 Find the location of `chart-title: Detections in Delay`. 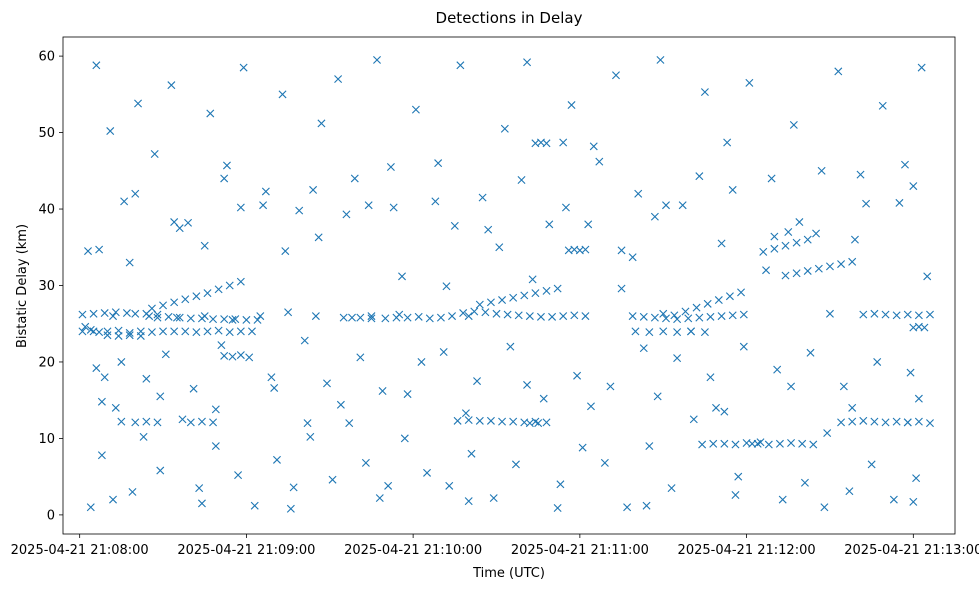

chart-title: Detections in Delay is located at coordinates (509, 18).